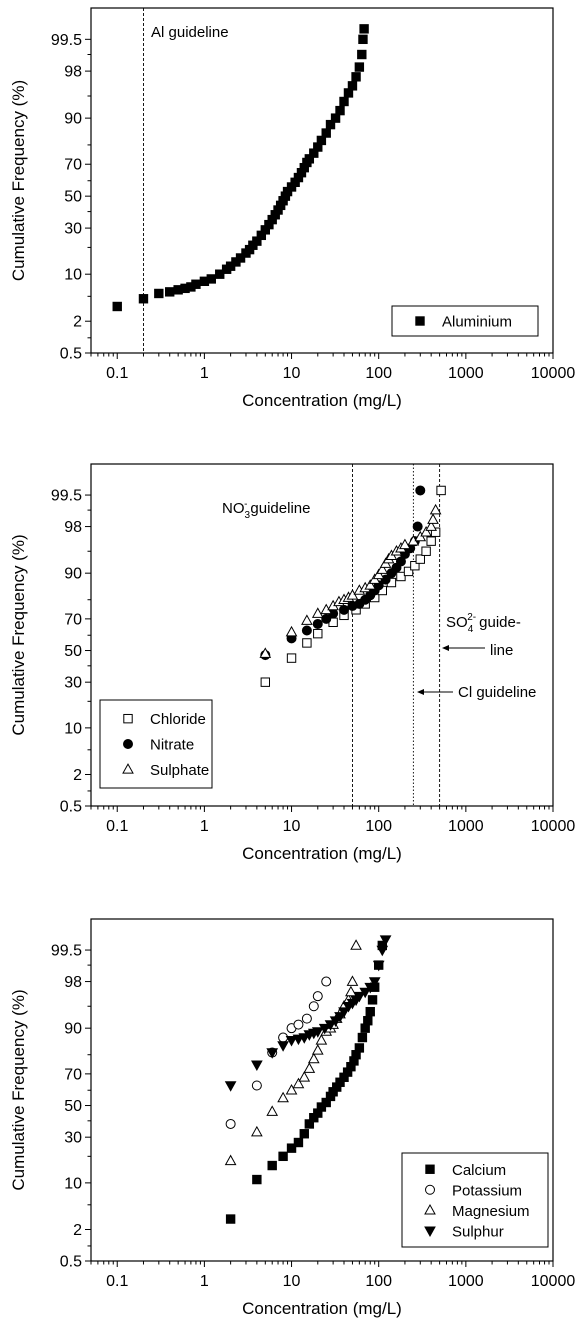  What do you see at coordinates (248, 515) in the screenshot?
I see `no3-guideline-sub: 3` at bounding box center [248, 515].